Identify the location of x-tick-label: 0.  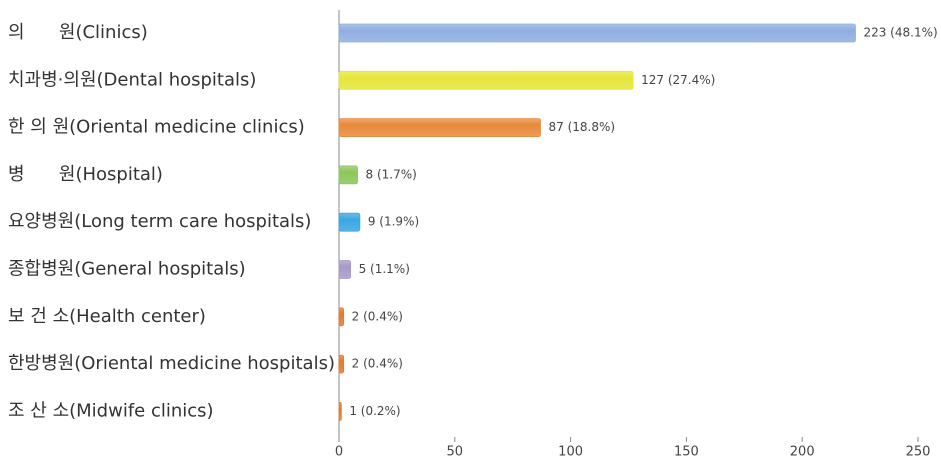
(339, 452).